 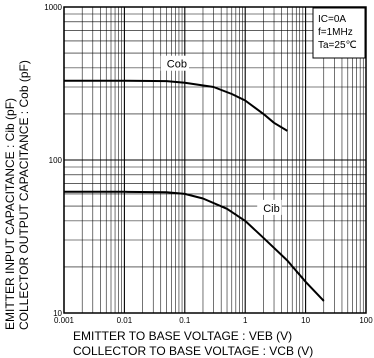 What do you see at coordinates (245, 320) in the screenshot?
I see `x-tick-label: 1` at bounding box center [245, 320].